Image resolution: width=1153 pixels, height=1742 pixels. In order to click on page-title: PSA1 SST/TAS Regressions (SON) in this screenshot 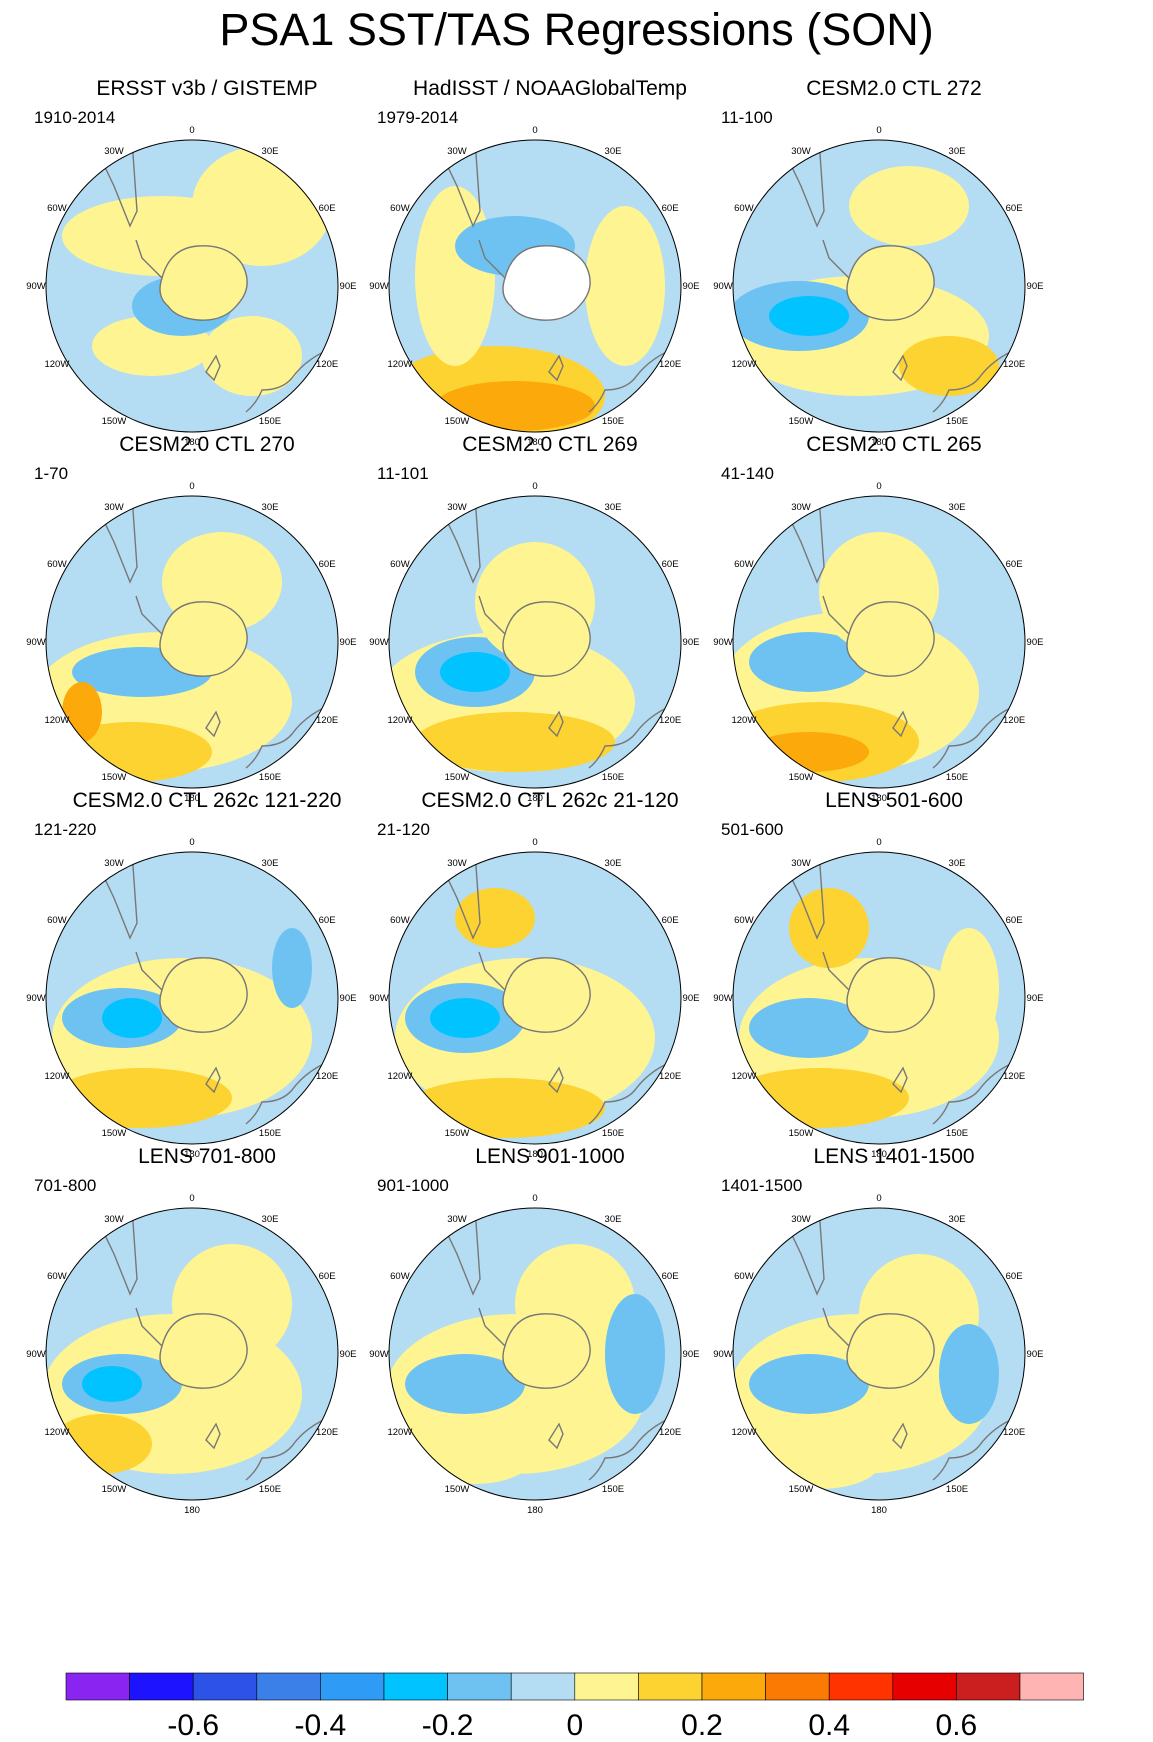, I will do `click(576, 29)`.